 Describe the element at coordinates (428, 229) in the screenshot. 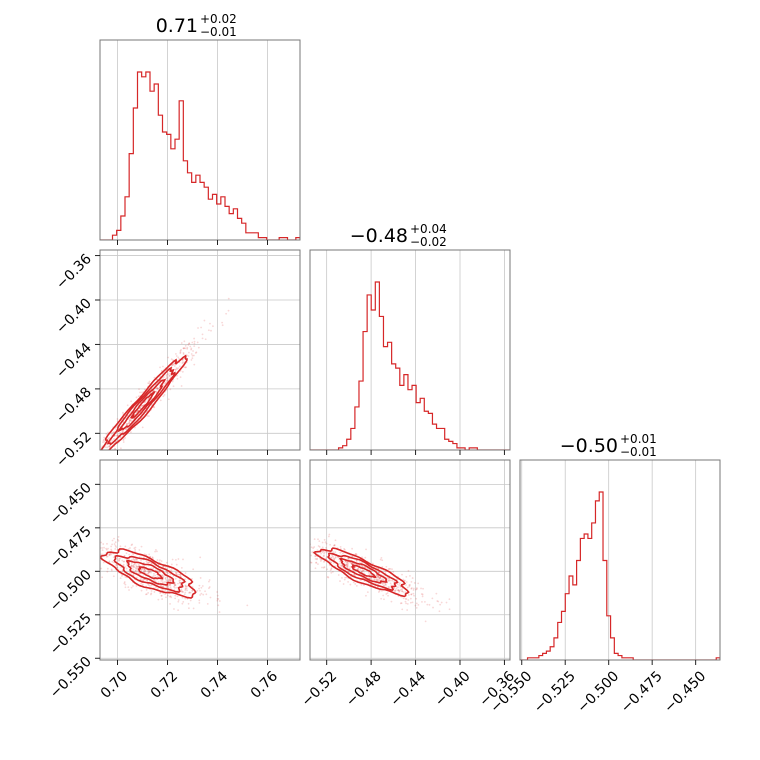

I see `title-plus: +0.04` at that location.